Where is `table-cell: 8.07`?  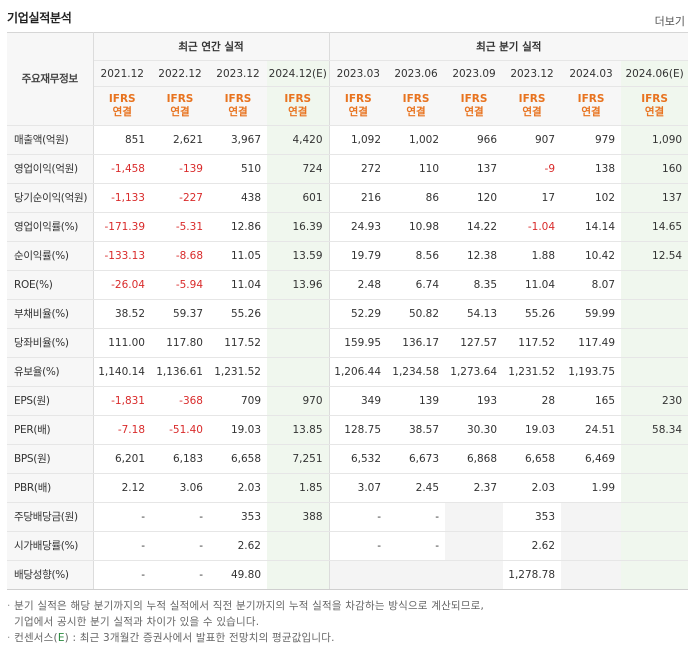 table-cell: 8.07 is located at coordinates (591, 285).